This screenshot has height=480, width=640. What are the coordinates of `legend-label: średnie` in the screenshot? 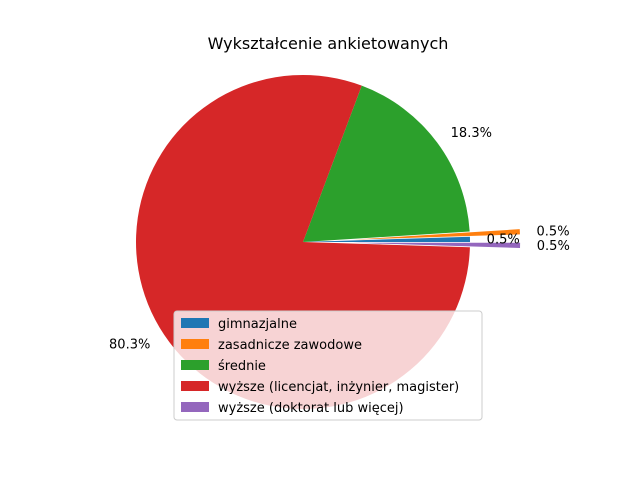 It's located at (242, 366).